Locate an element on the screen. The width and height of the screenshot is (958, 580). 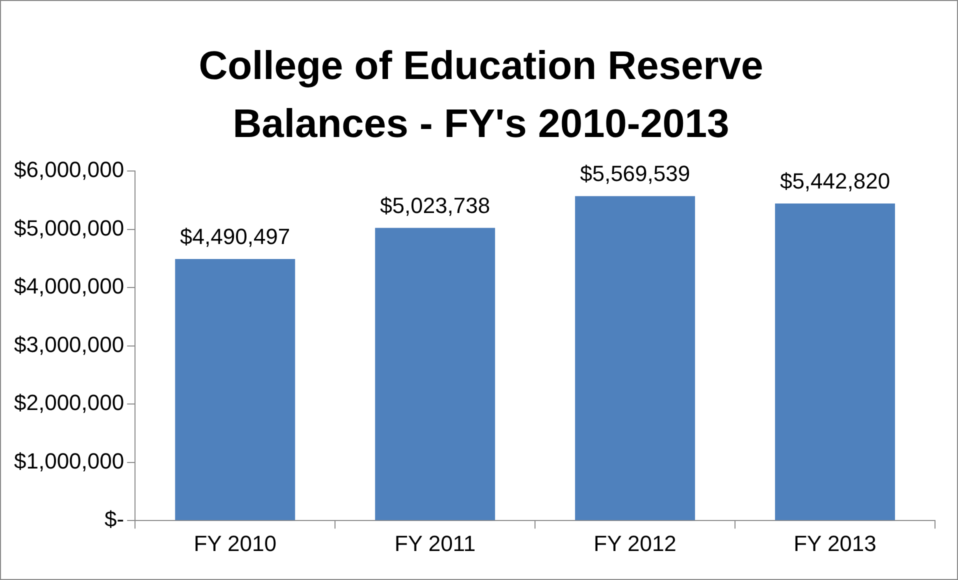
data-label: $4,490,497 is located at coordinates (235, 237).